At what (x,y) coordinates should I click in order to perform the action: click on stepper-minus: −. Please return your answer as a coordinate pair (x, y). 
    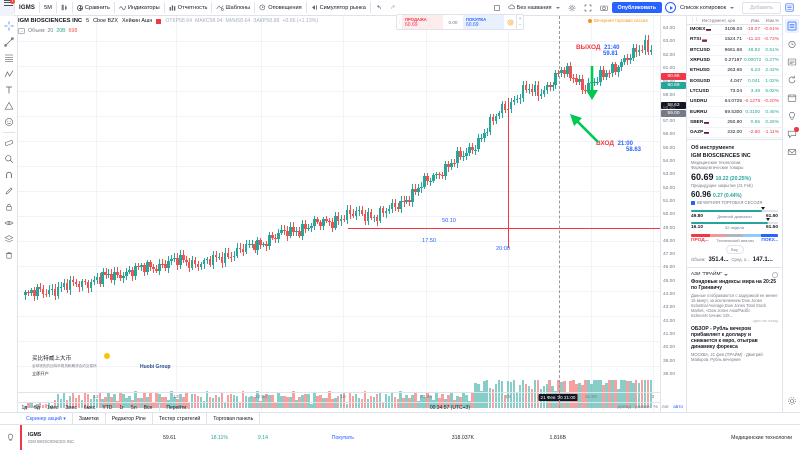
    Looking at the image, I should click on (520, 24).